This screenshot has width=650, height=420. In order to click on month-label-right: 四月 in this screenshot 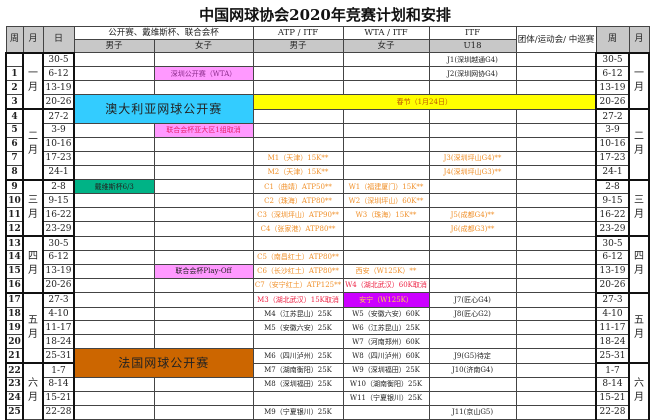, I will do `click(639, 264)`.